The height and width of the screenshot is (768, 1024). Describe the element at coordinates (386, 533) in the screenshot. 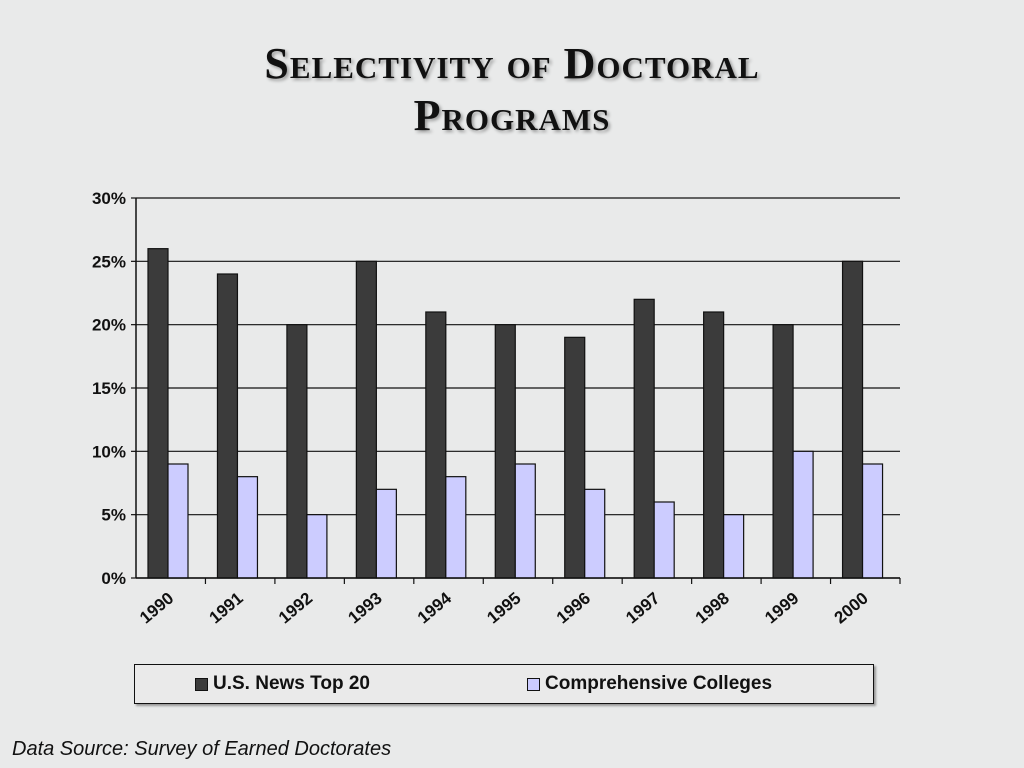

I see `bar-comprehensive-1993` at that location.